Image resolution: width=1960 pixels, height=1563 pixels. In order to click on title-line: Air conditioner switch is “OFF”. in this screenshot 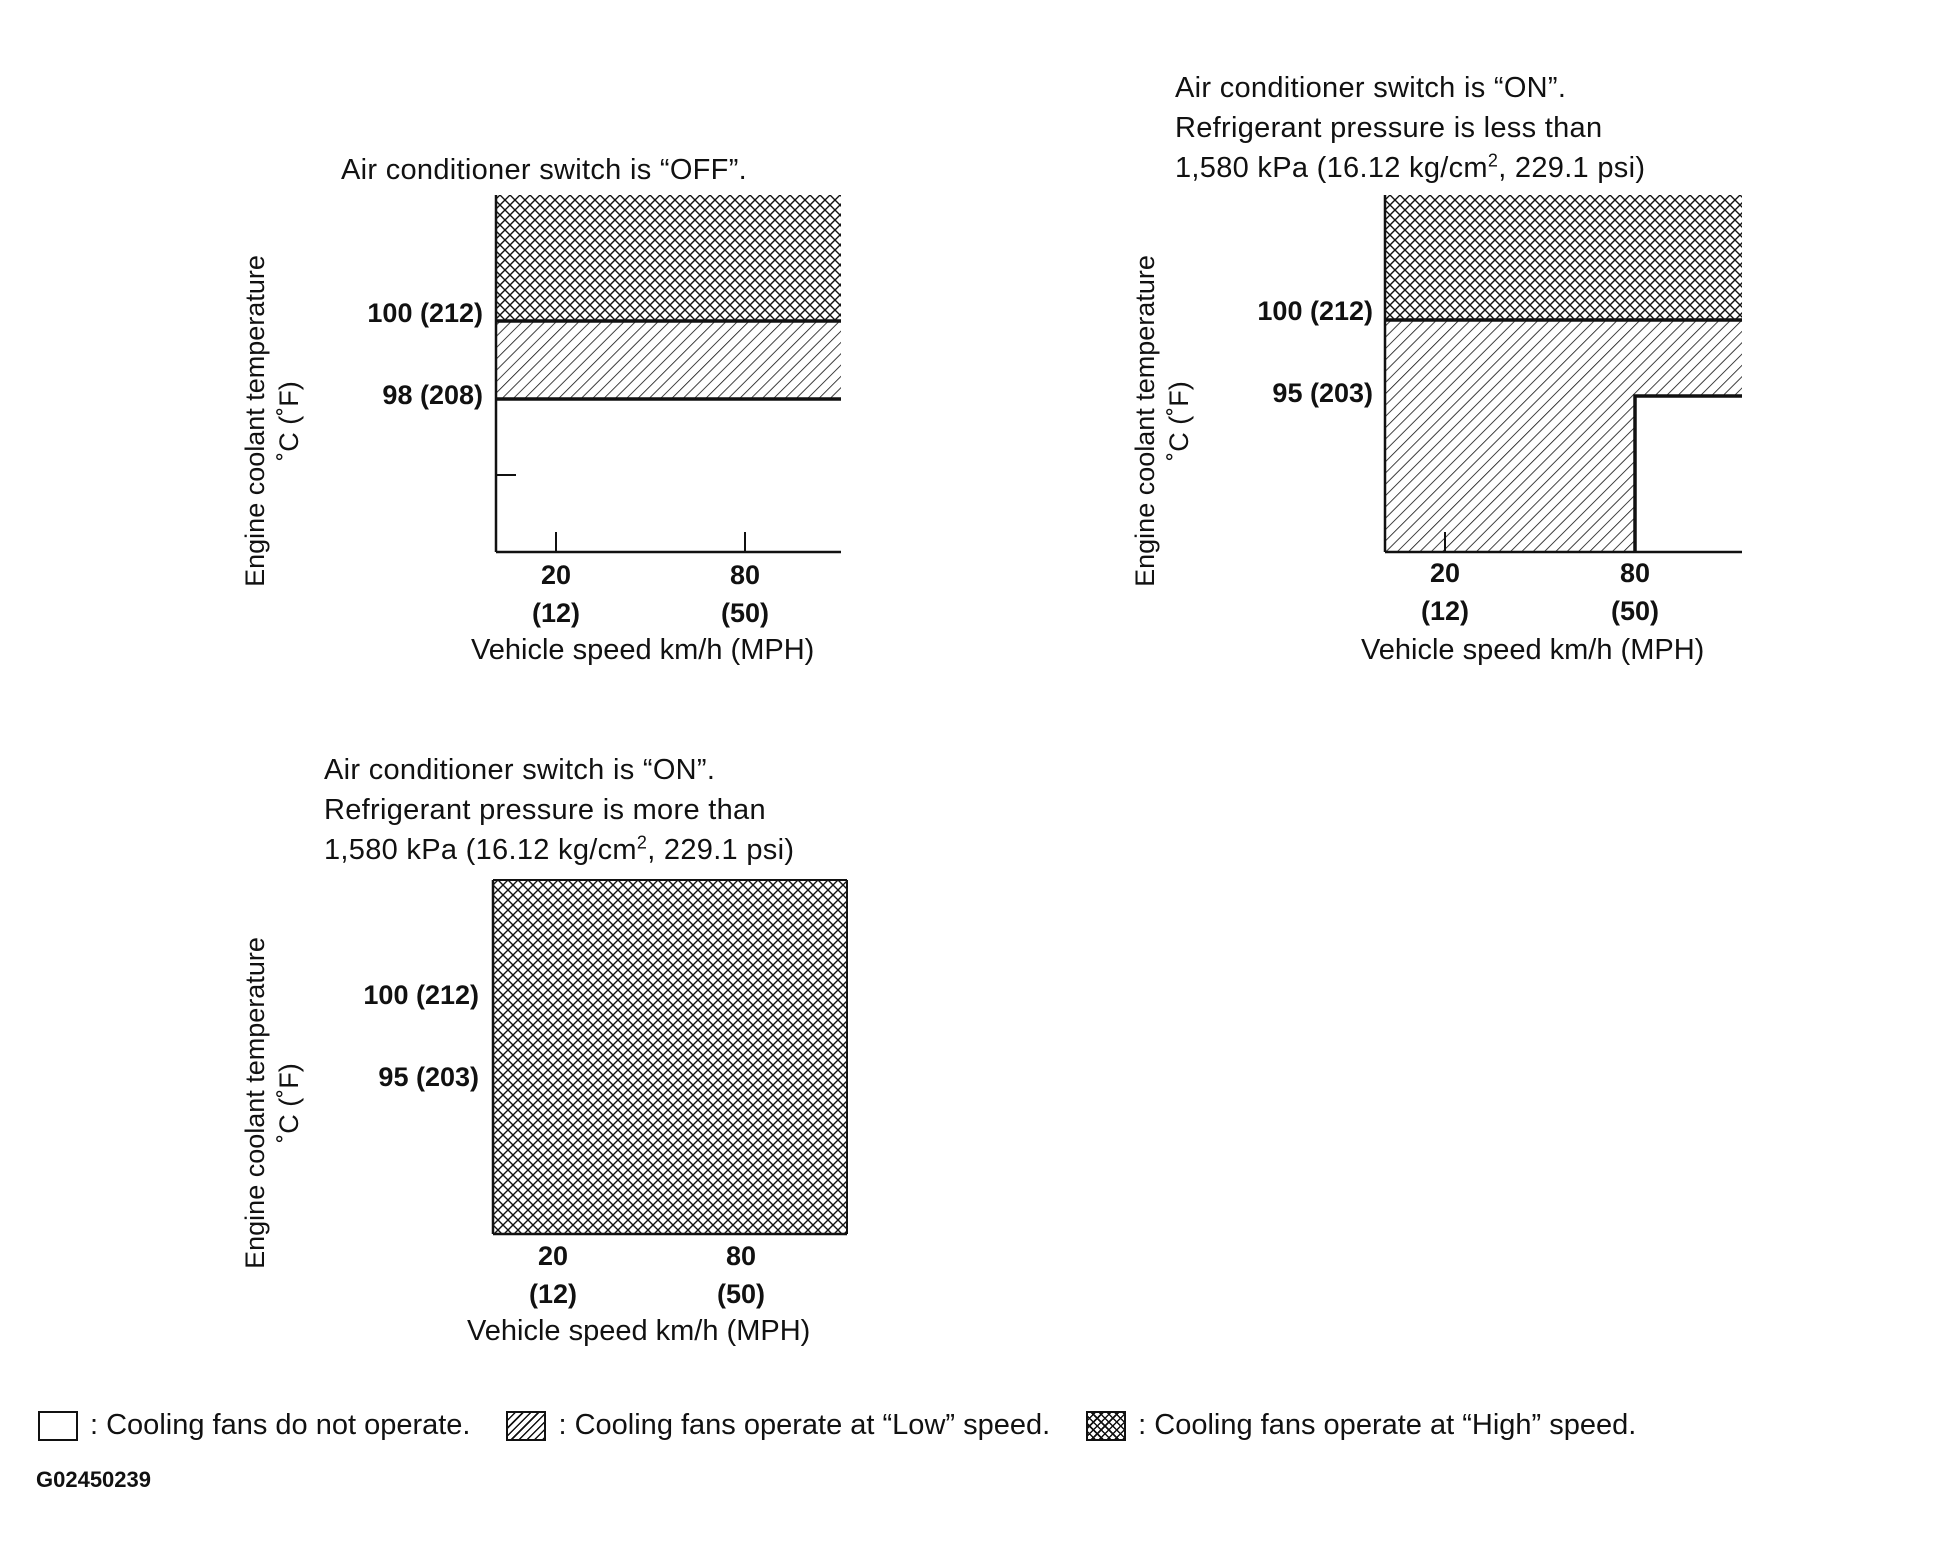, I will do `click(544, 170)`.